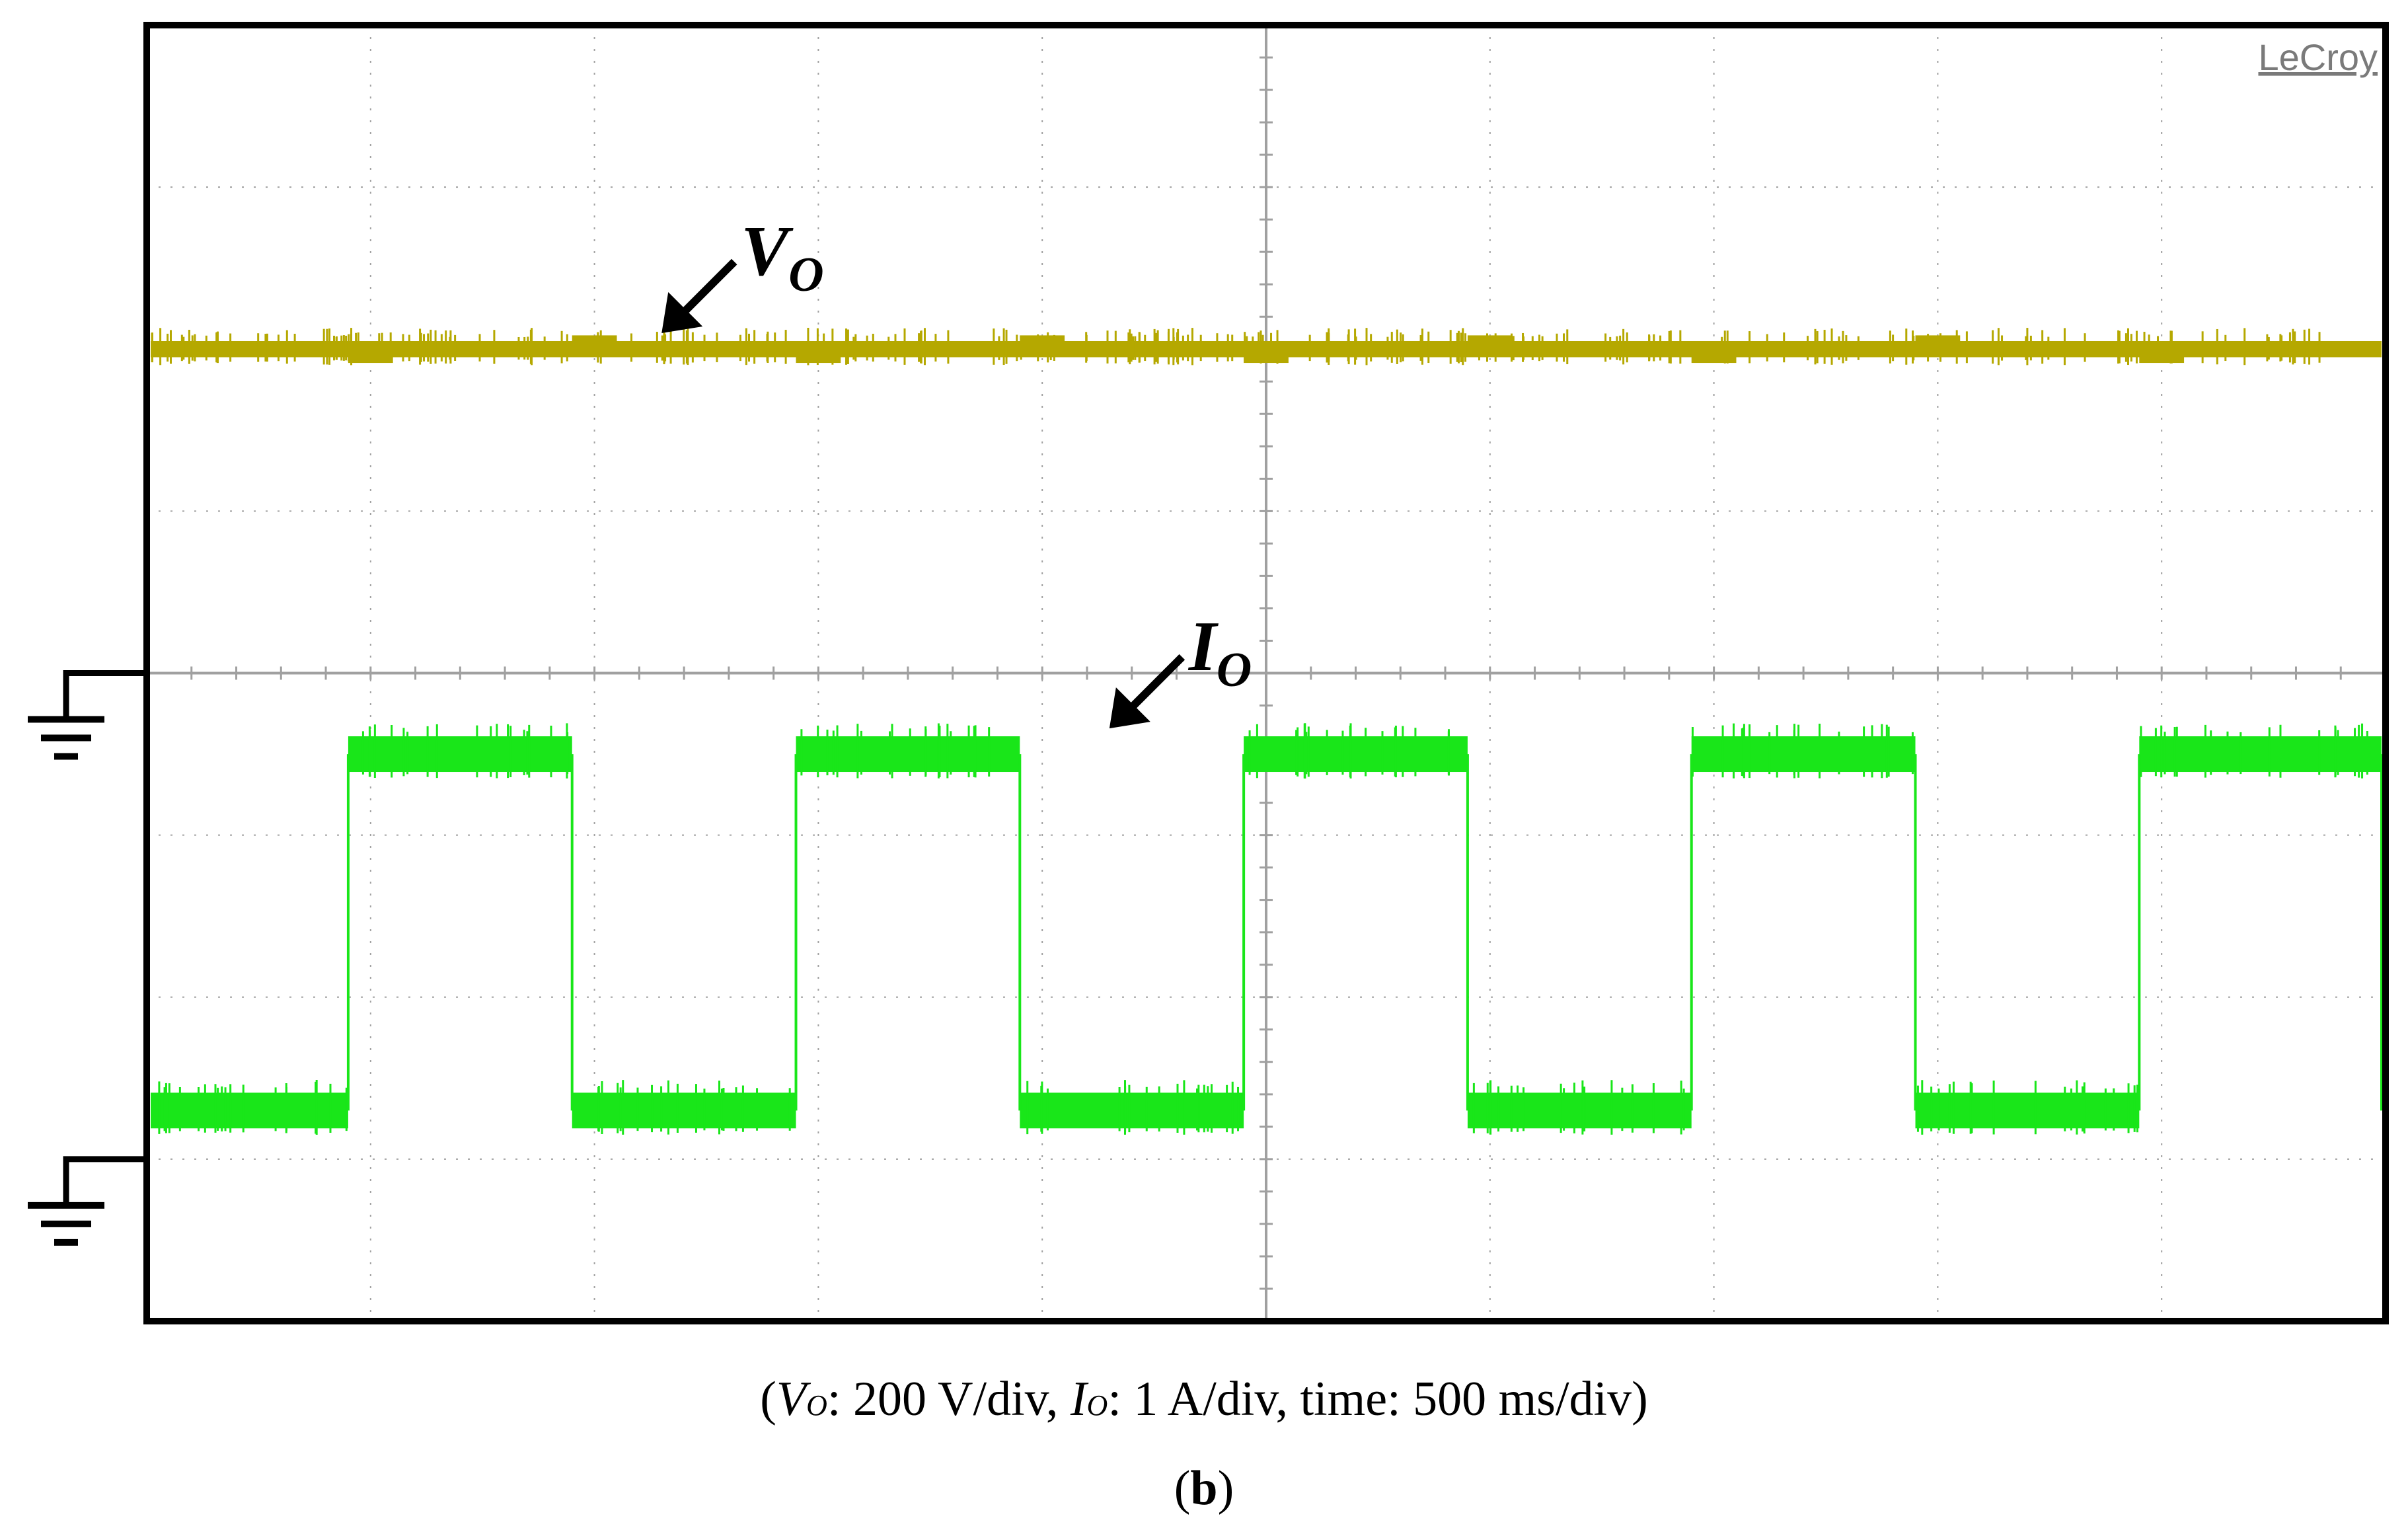 Image resolution: width=2408 pixels, height=1526 pixels. What do you see at coordinates (1204, 1488) in the screenshot?
I see `panel-label: (b)` at bounding box center [1204, 1488].